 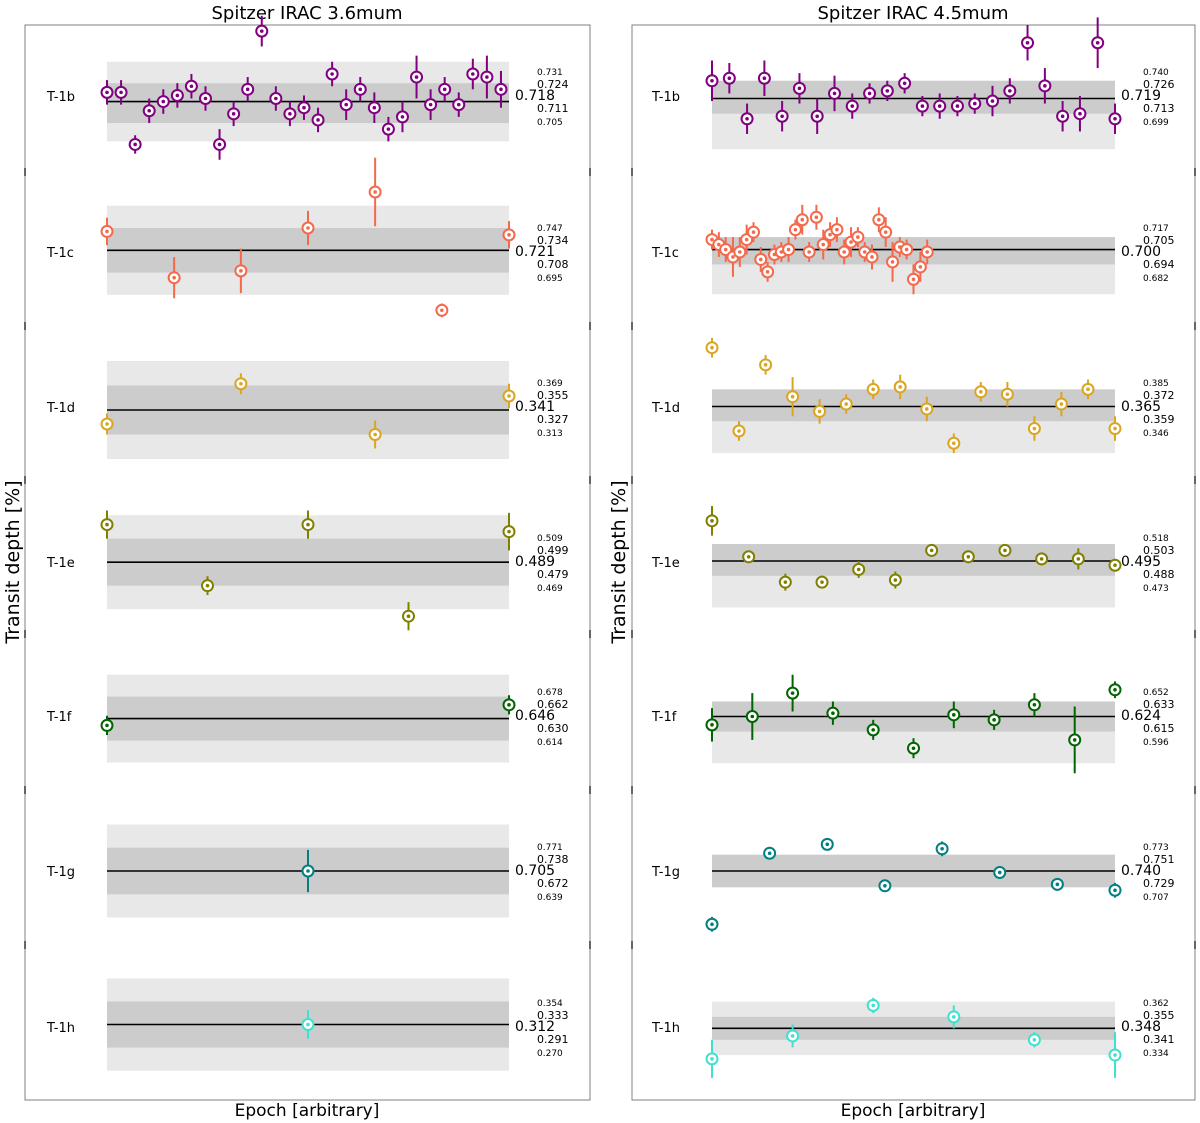 I want to click on tick-label: 0.362, so click(x=1156, y=1004).